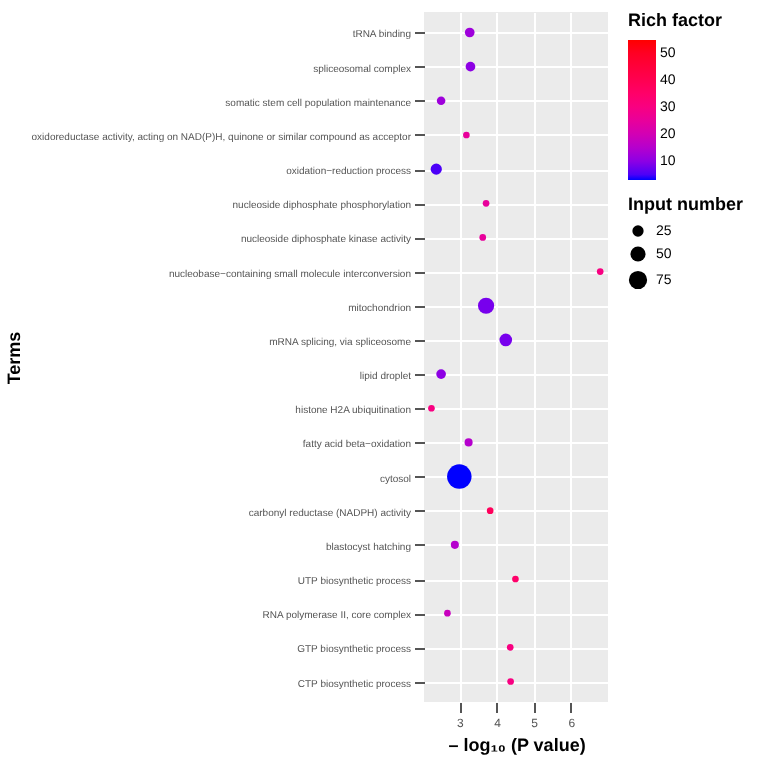 The width and height of the screenshot is (774, 774). I want to click on y-axis-title: Terms, so click(13, 358).